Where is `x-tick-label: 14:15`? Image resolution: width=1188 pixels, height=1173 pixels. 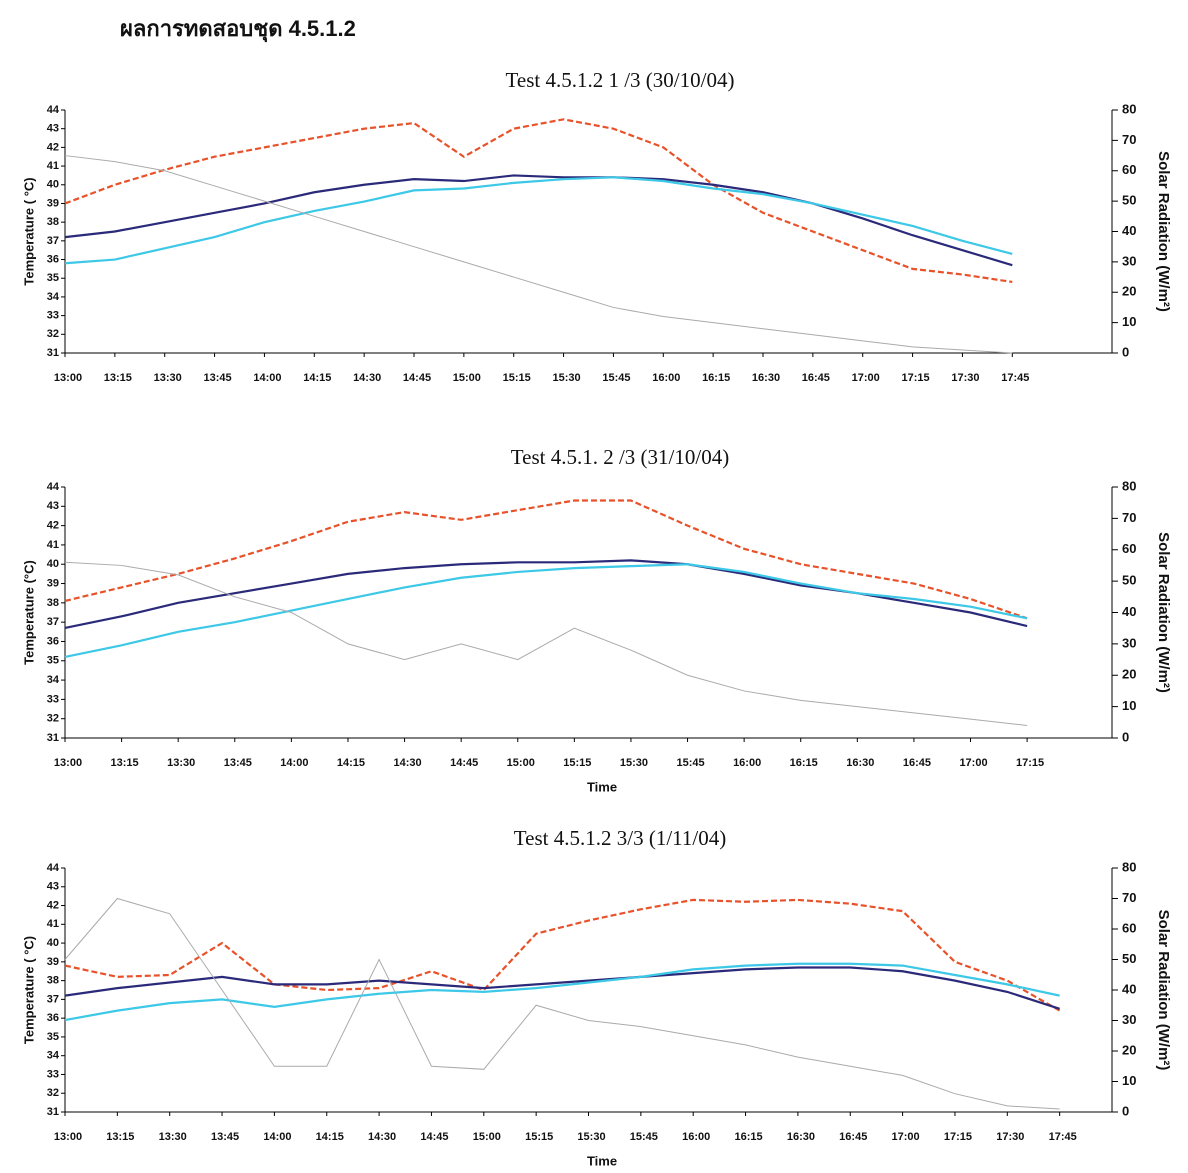
x-tick-label: 14:15 is located at coordinates (317, 378).